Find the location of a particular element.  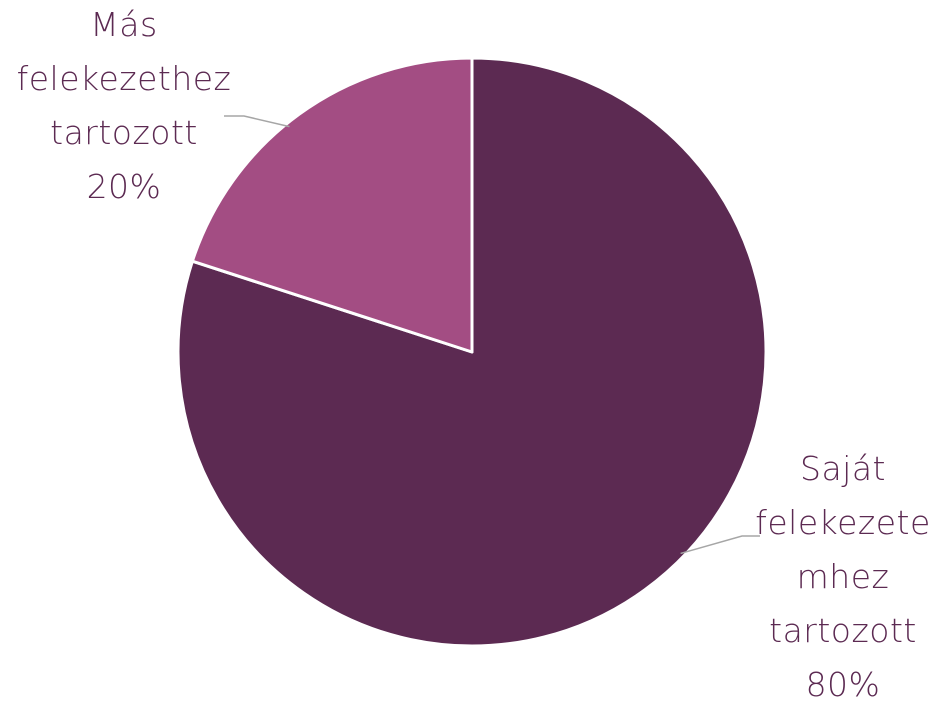

pie-slice-other-denomination is located at coordinates (332, 205).